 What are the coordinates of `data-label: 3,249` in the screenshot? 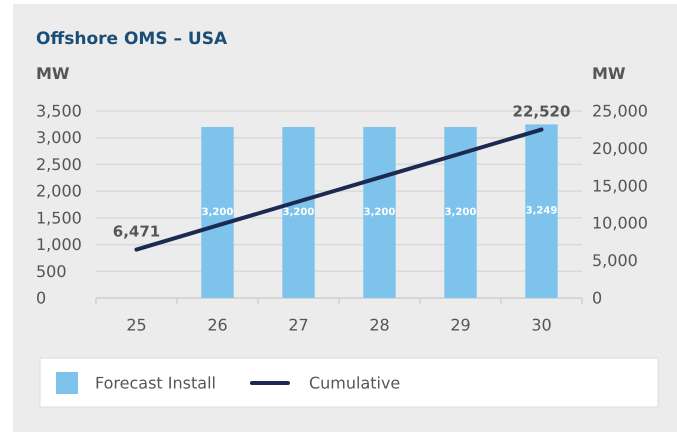 It's located at (542, 211).